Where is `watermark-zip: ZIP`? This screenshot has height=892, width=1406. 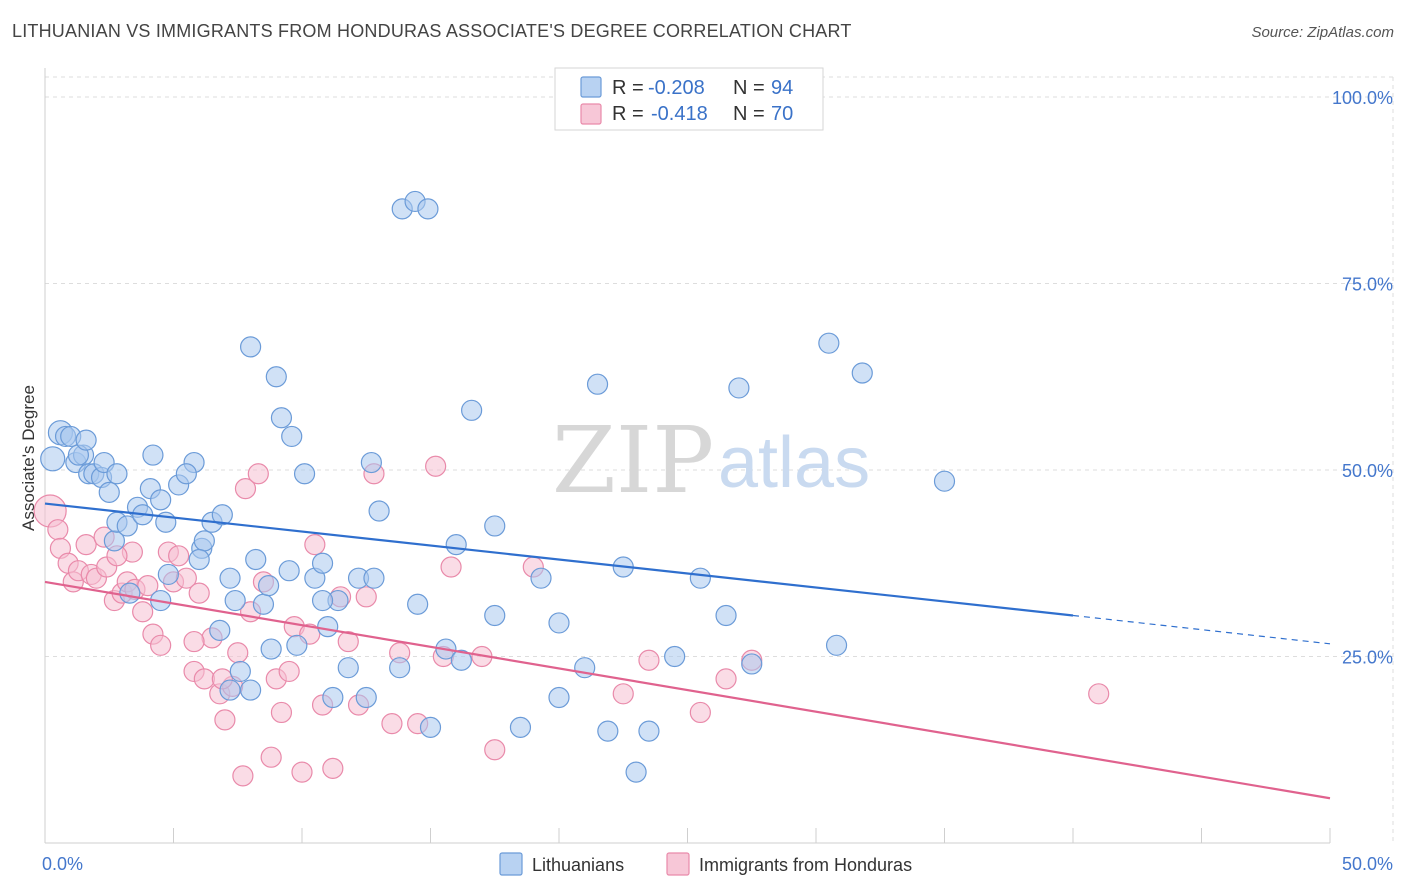
watermark-zip: ZIP is located at coordinates (633, 460).